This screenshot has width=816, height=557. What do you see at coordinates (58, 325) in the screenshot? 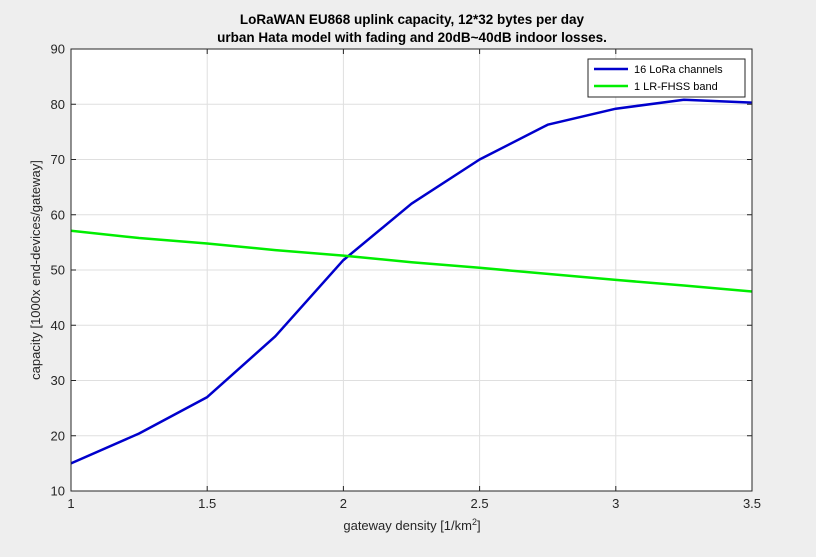
I see `y-tick-label: 40` at bounding box center [58, 325].